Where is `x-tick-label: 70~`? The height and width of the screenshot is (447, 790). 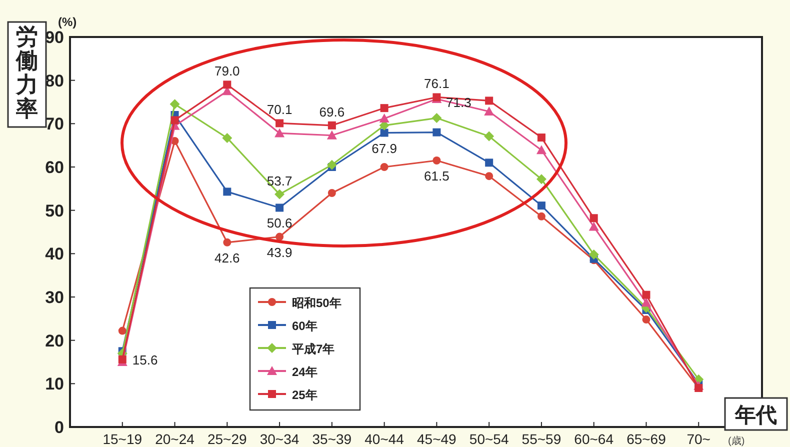
x-tick-label: 70~ is located at coordinates (698, 439).